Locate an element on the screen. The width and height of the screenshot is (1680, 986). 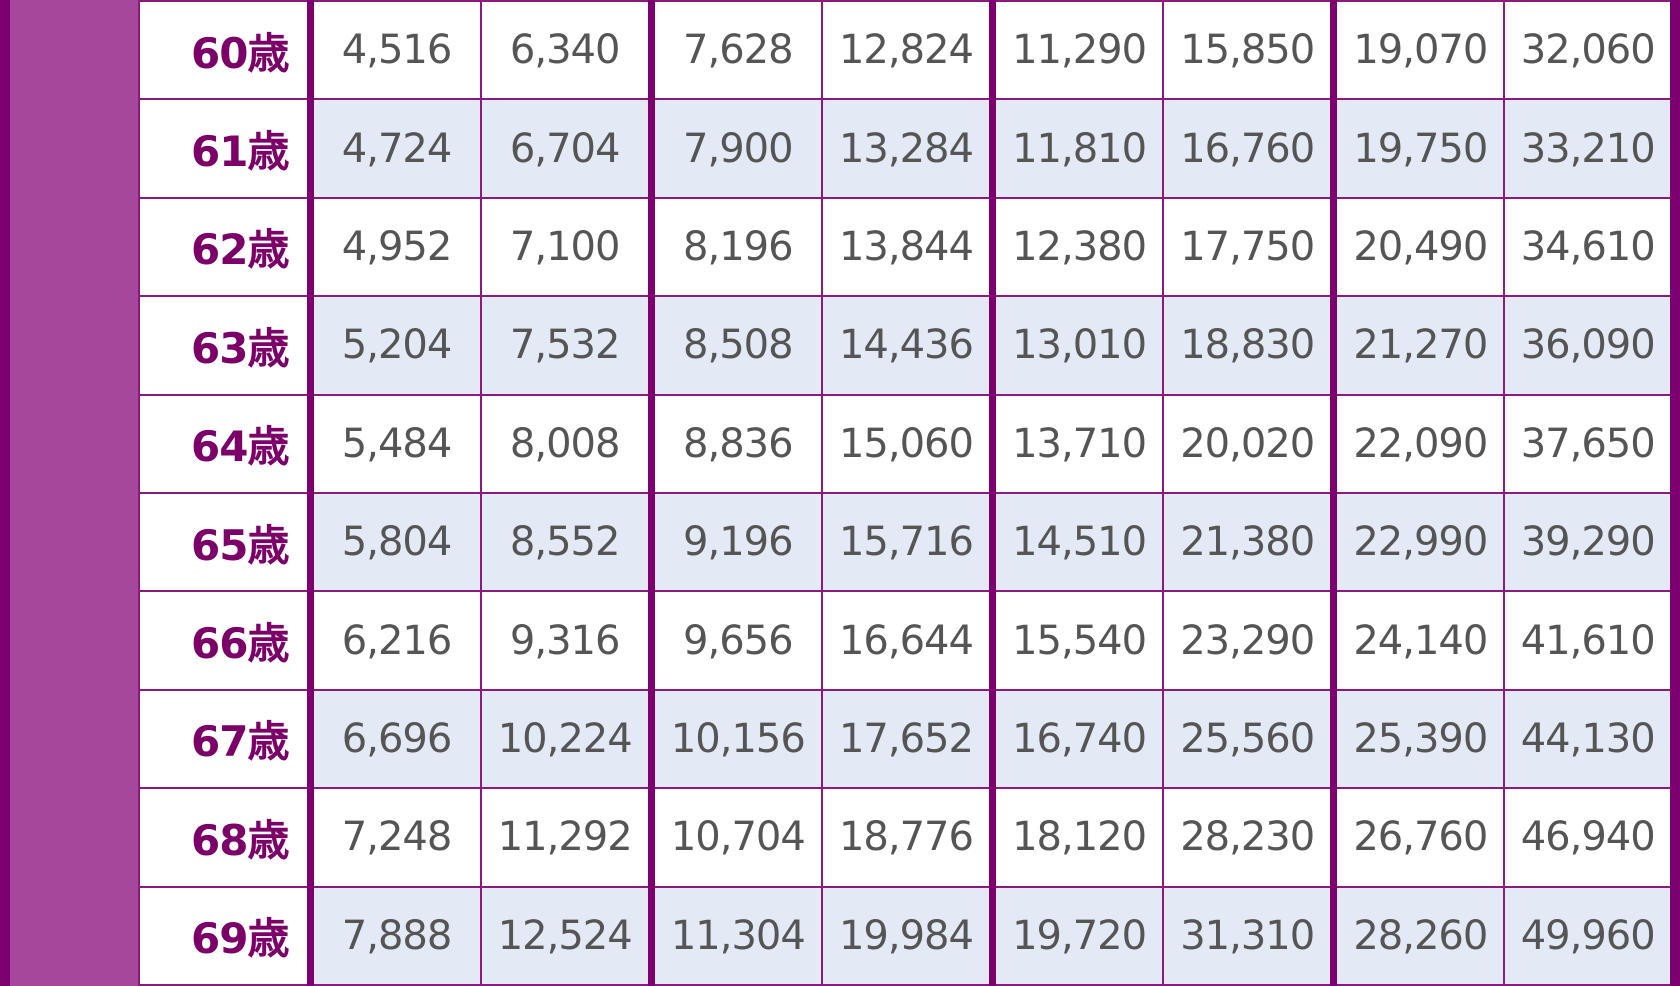
value-cell: 11,290 is located at coordinates (1078, 50).